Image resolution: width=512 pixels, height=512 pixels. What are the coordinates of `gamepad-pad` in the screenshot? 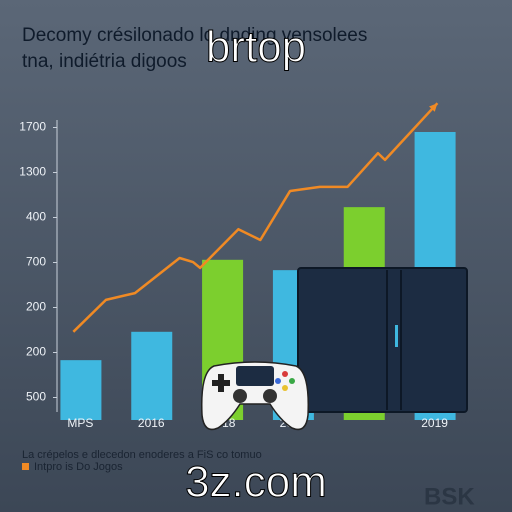 It's located at (255, 376).